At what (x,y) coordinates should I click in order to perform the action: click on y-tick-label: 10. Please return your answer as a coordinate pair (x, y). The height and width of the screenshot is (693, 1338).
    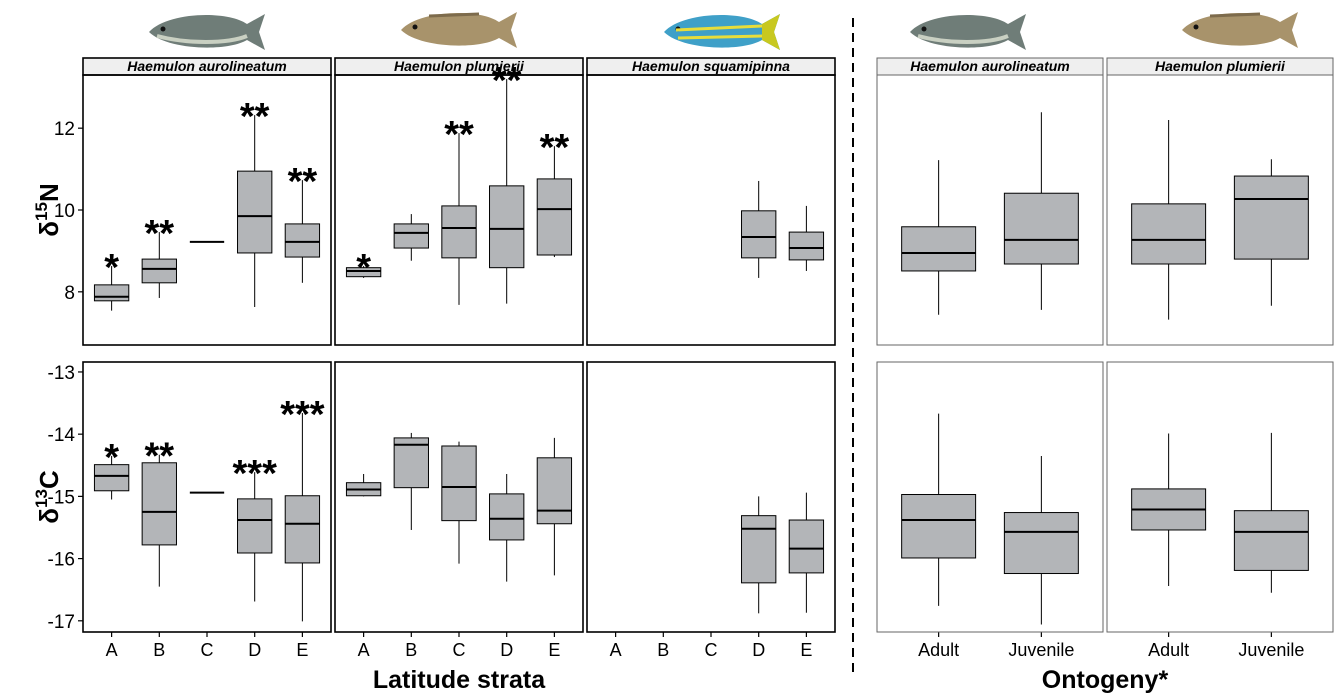
    Looking at the image, I should click on (64, 211).